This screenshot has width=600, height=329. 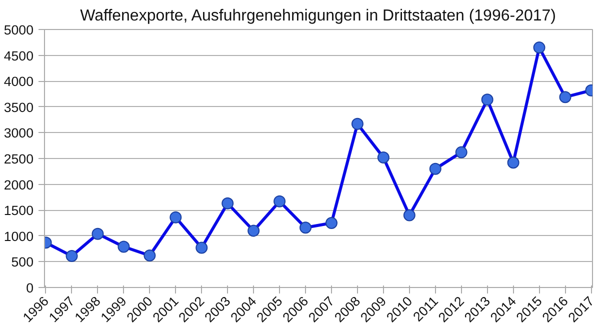 What do you see at coordinates (19, 159) in the screenshot?
I see `y-tick-label: 2500` at bounding box center [19, 159].